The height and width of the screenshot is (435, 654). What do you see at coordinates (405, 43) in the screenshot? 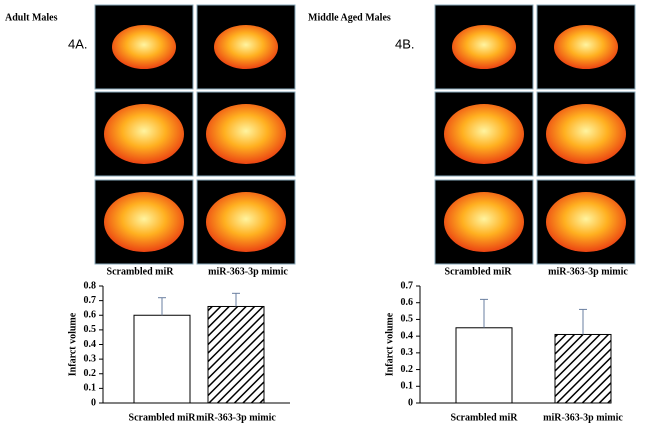
I see `panel-label: 4B.` at bounding box center [405, 43].